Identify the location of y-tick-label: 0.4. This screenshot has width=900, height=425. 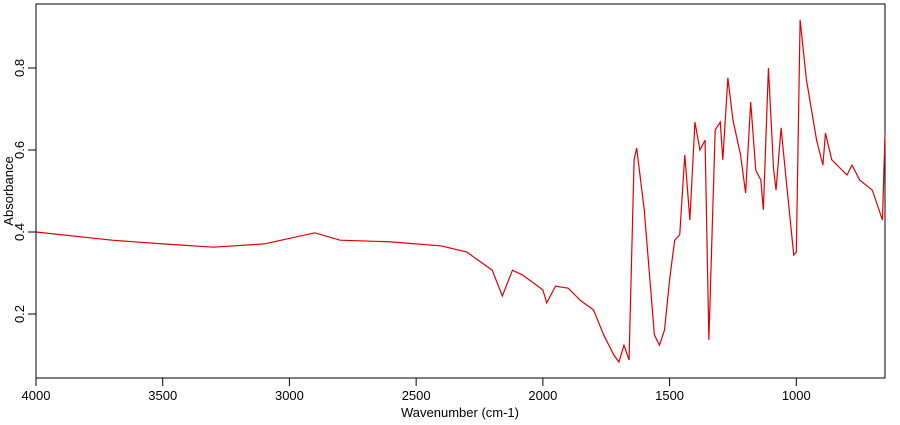
(19, 232).